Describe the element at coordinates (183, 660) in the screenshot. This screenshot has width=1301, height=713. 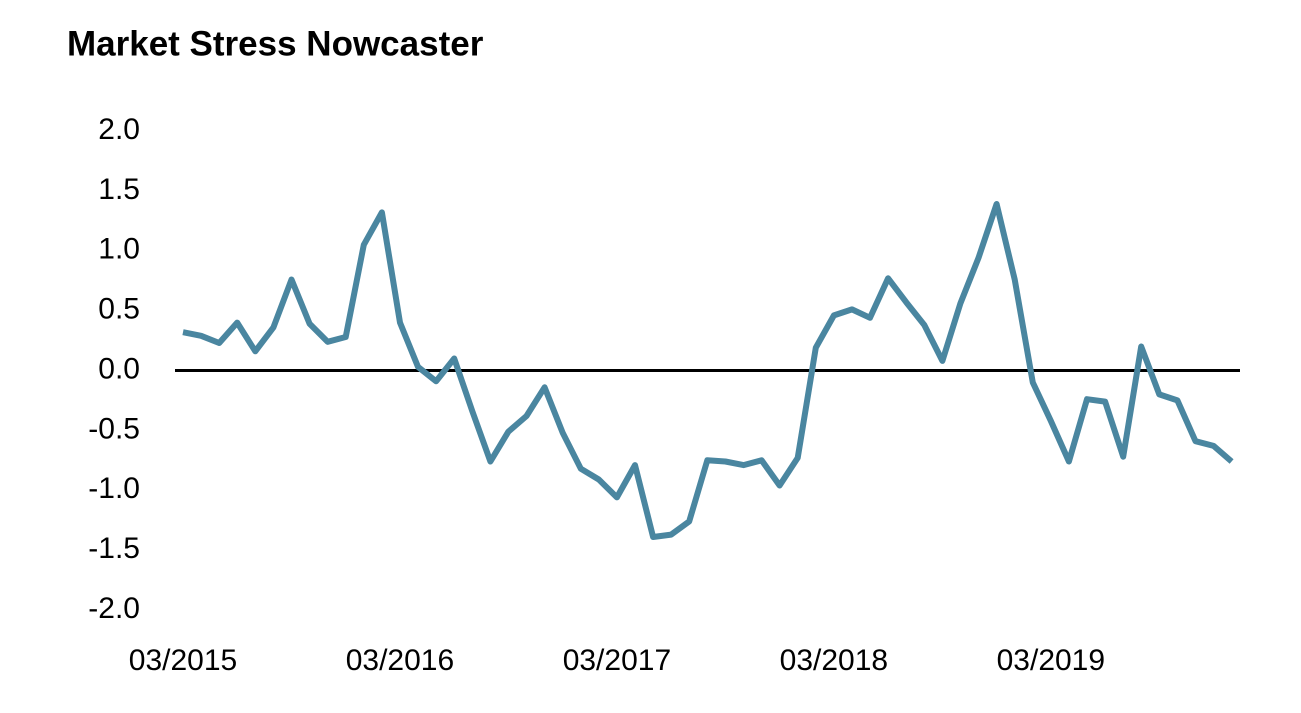
I see `x-tick-label: 03/2015` at that location.